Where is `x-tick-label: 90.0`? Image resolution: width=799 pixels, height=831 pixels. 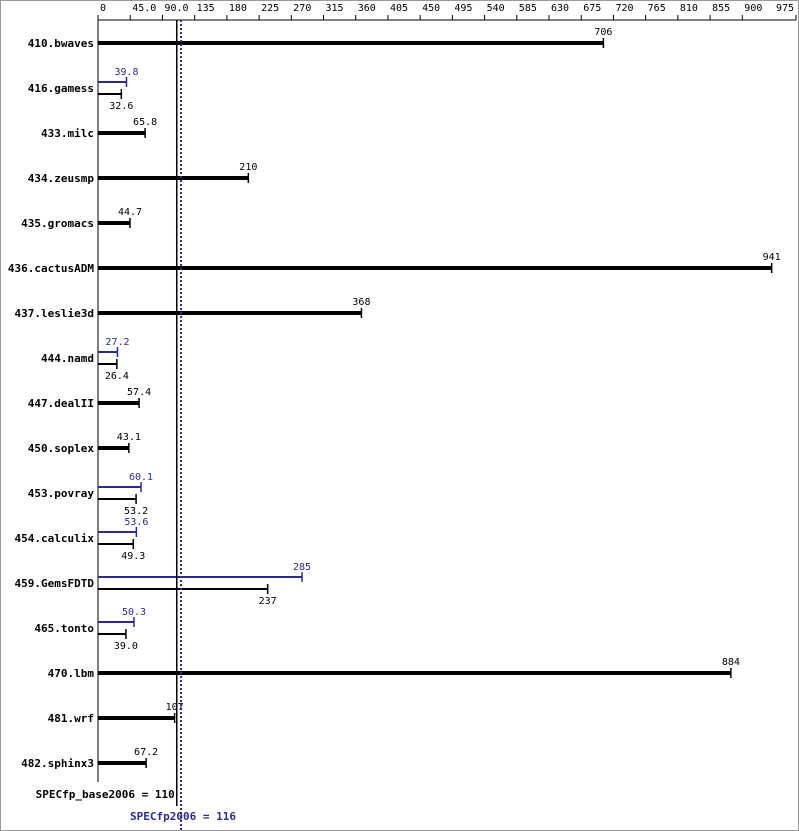 x-tick-label: 90.0 is located at coordinates (176, 8).